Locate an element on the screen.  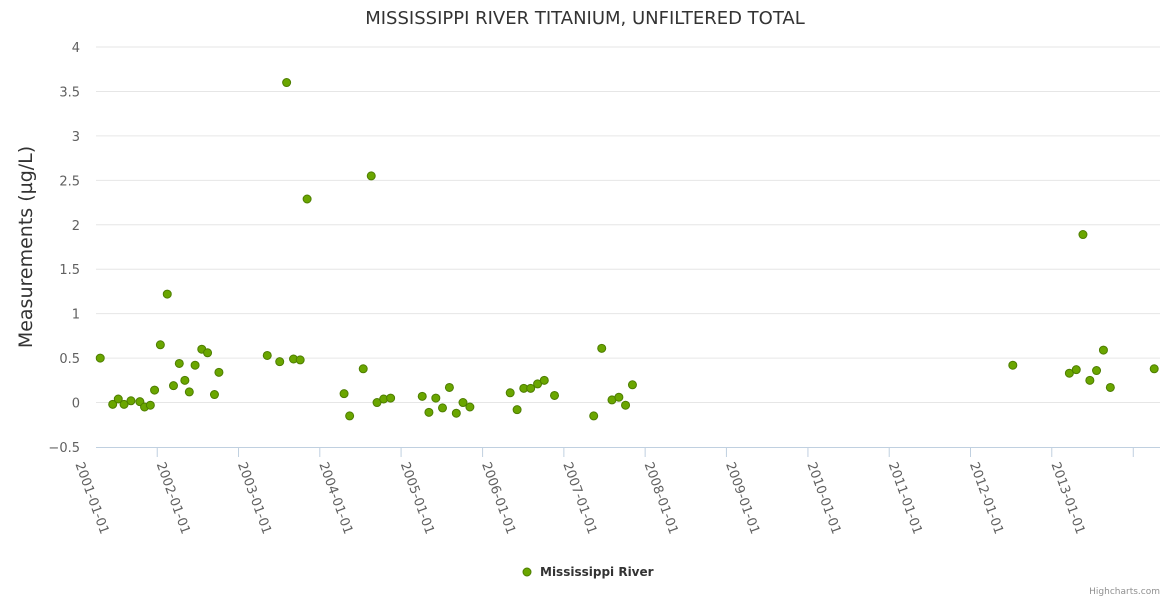
legend-item-mississippi-river: Mississippi River is located at coordinates (597, 572).